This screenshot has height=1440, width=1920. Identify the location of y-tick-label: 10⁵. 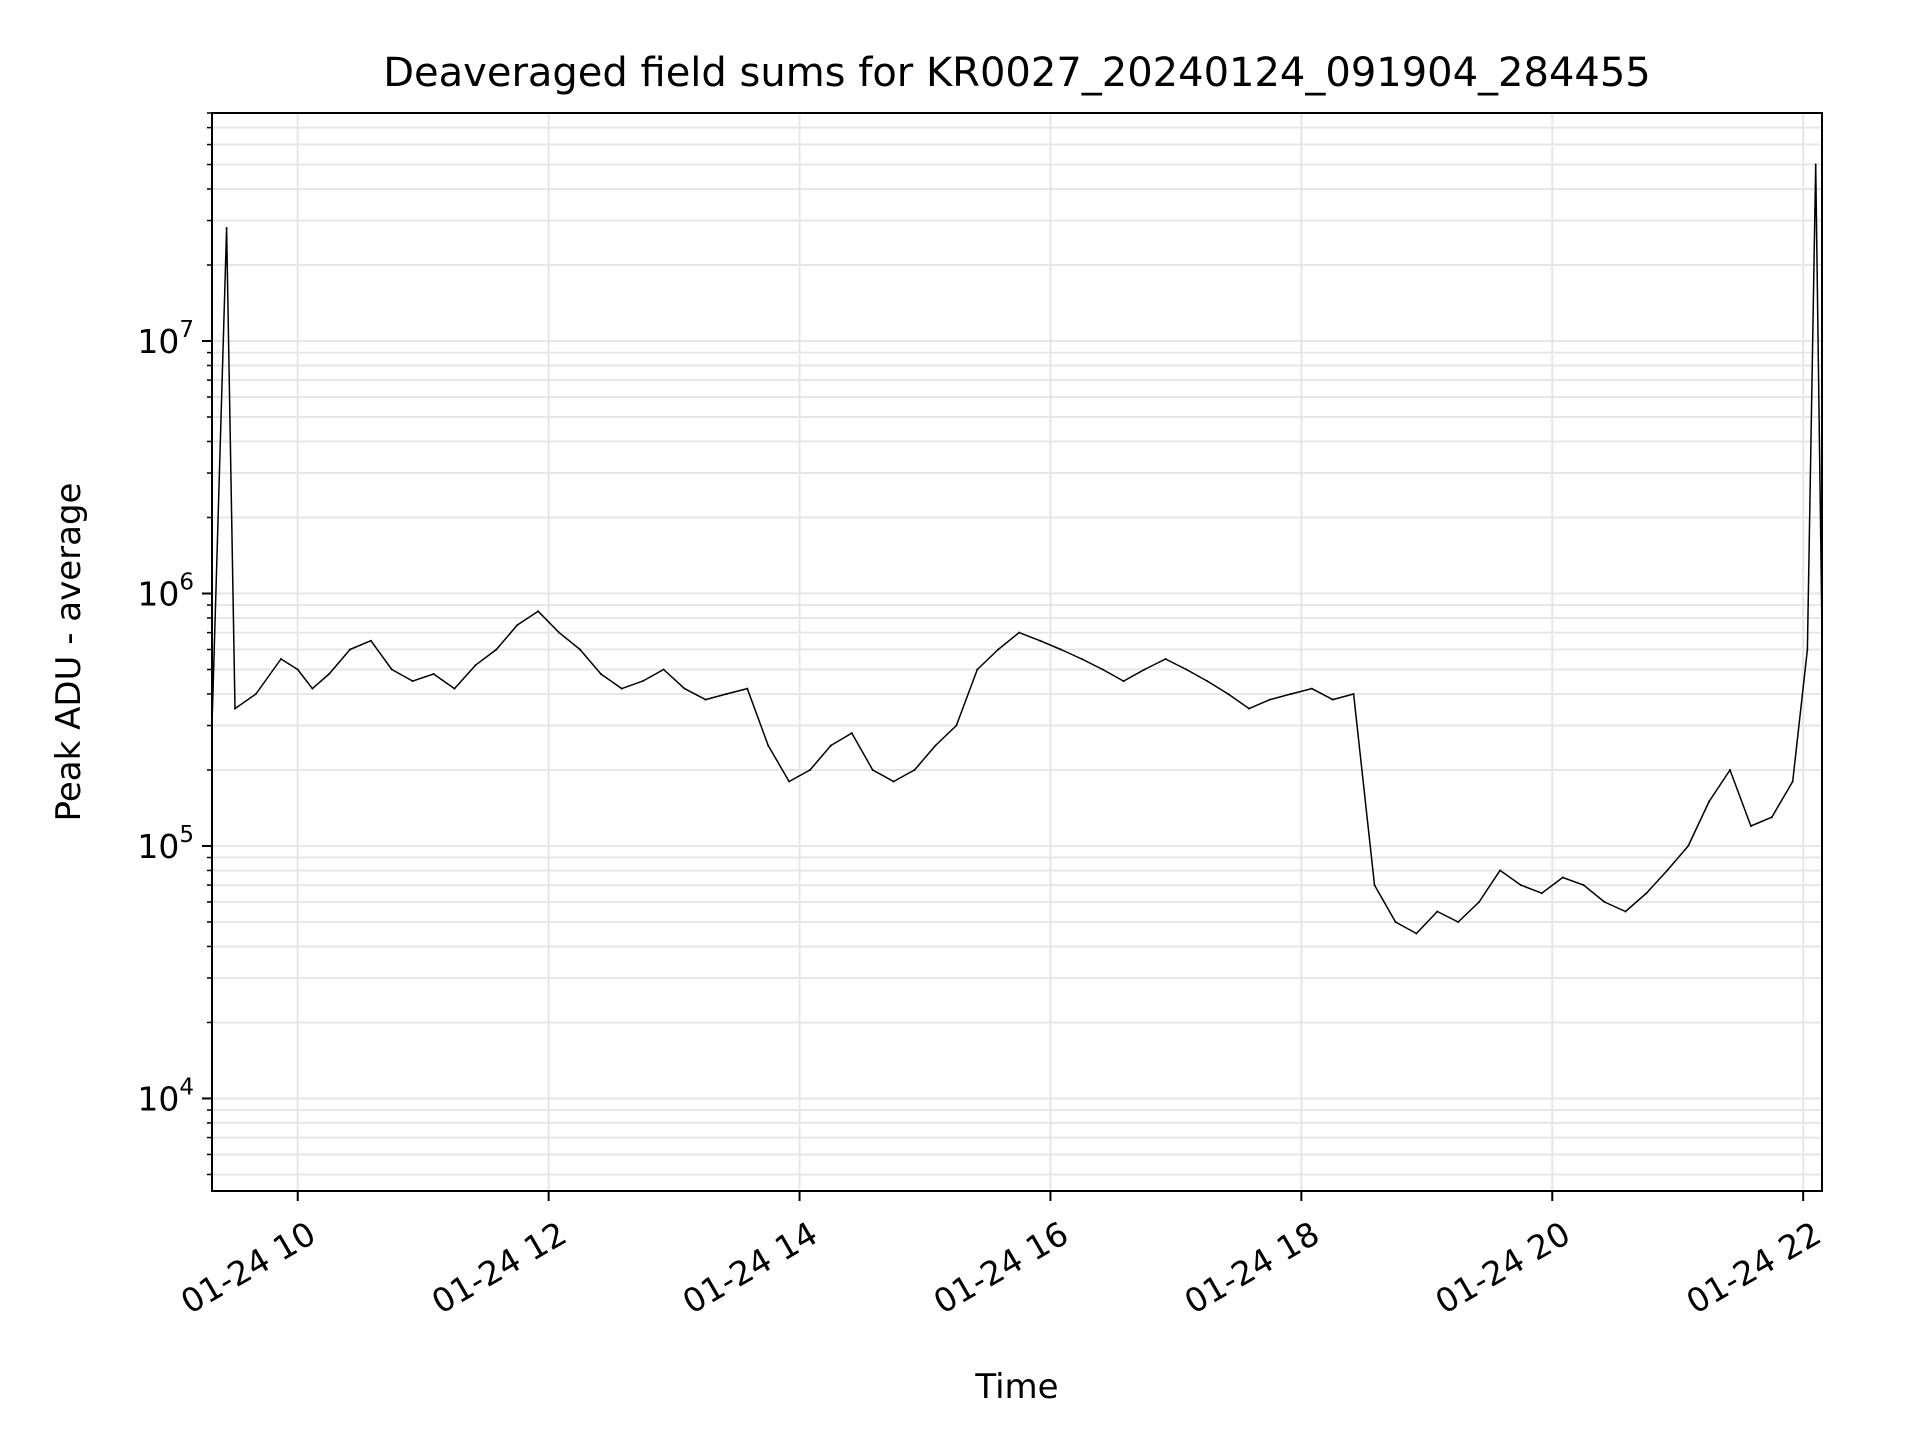
(165, 844).